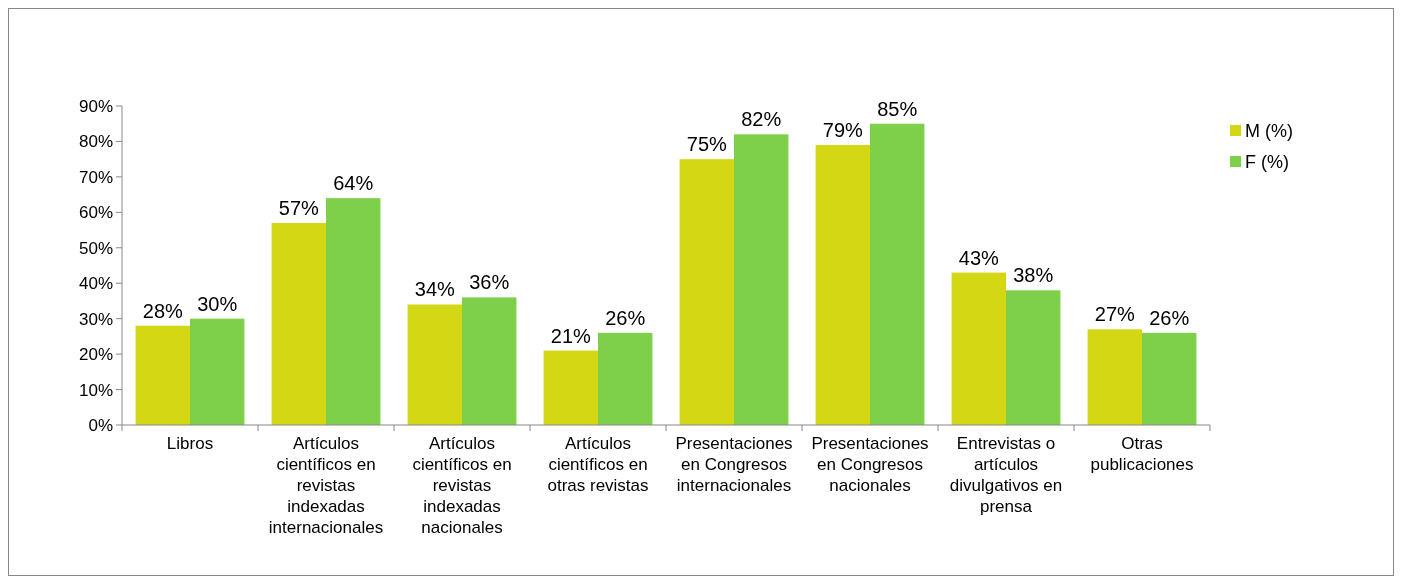 The image size is (1402, 584). I want to click on data-label: 28%, so click(163, 310).